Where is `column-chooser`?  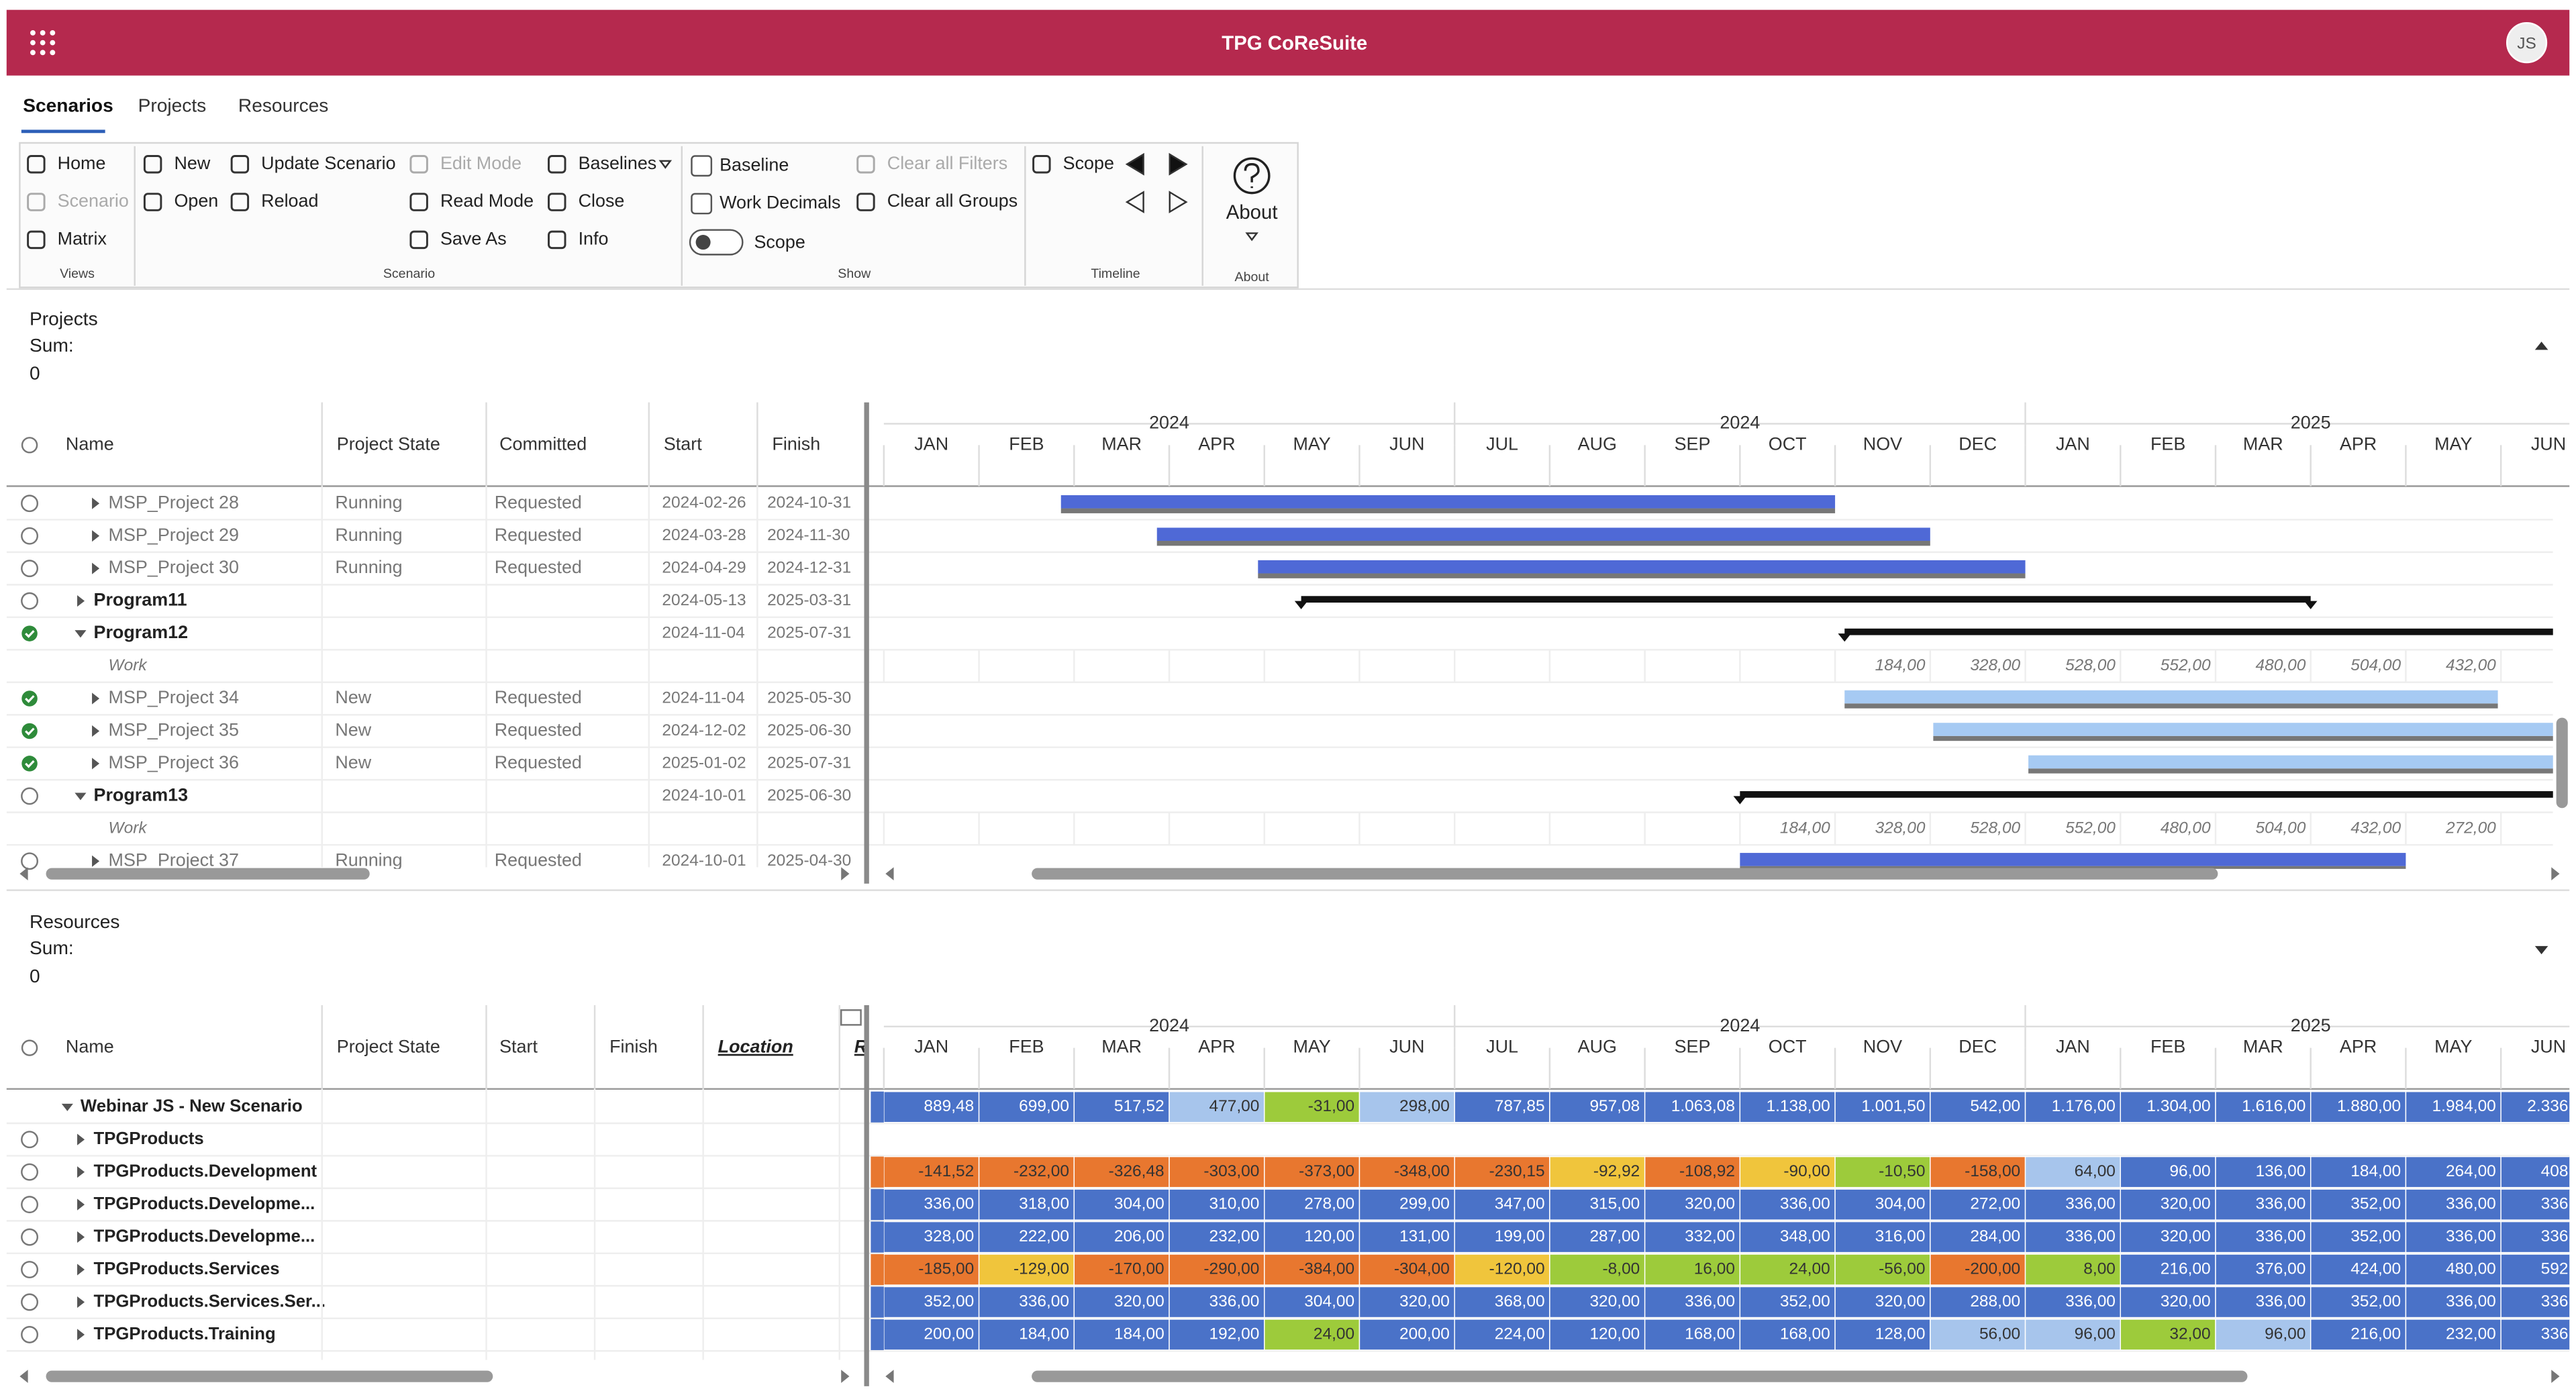 column-chooser is located at coordinates (851, 1018).